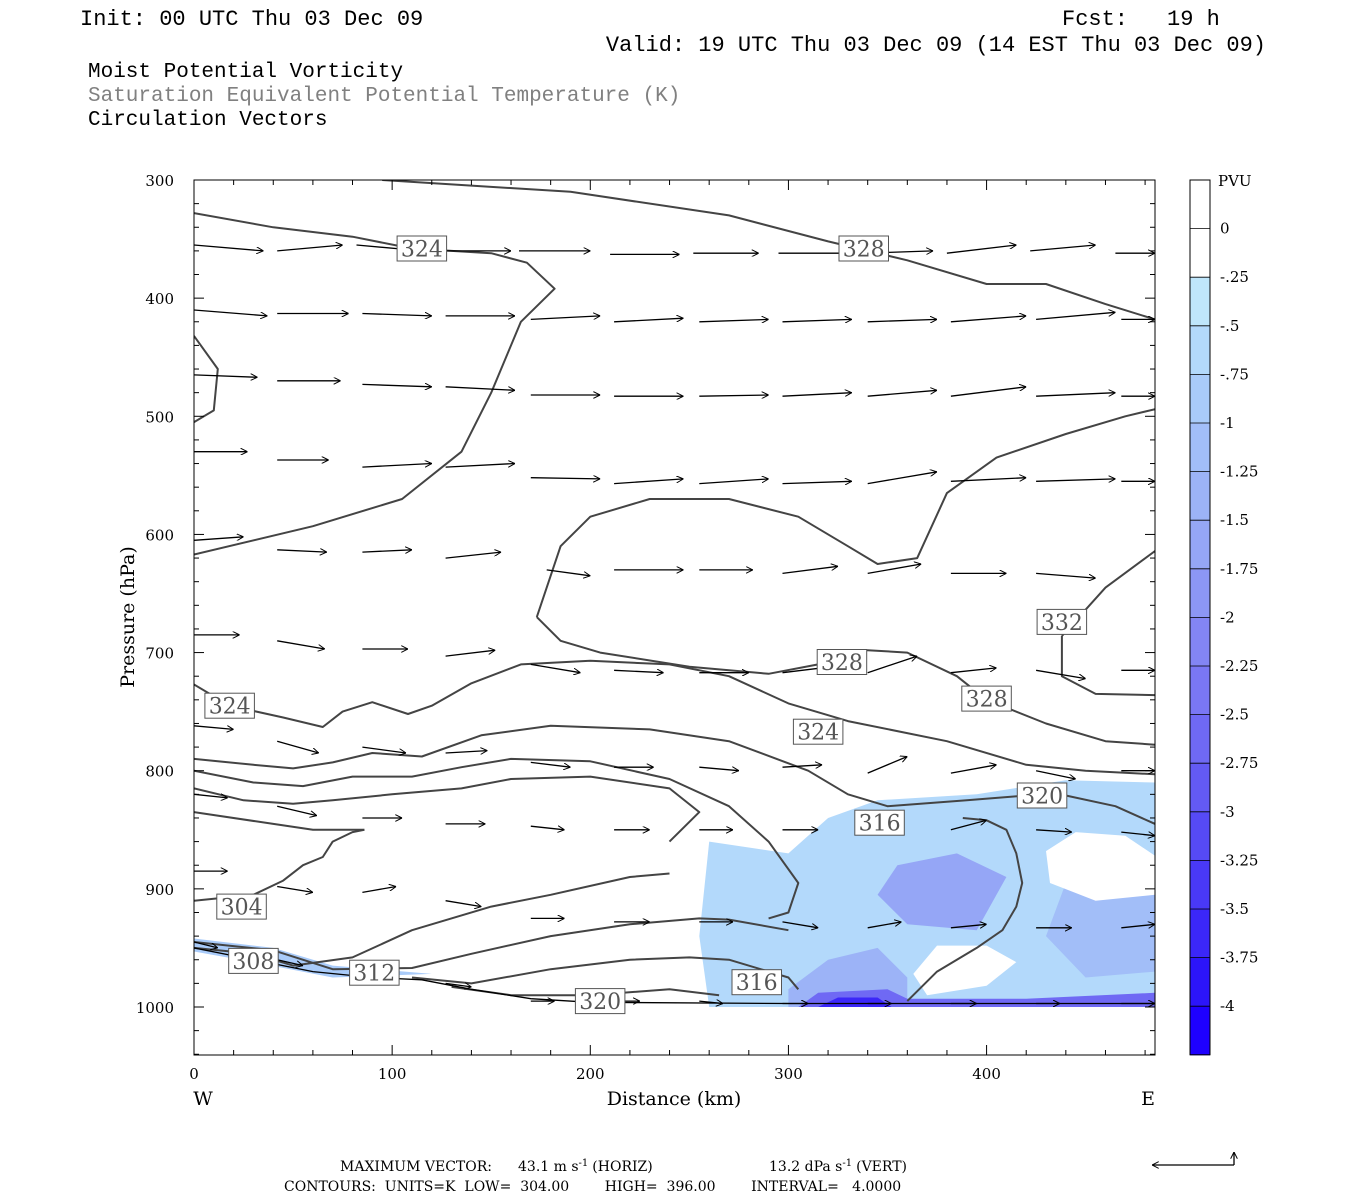 The image size is (1350, 1200). What do you see at coordinates (159, 535) in the screenshot?
I see `y-tick-label: 600` at bounding box center [159, 535].